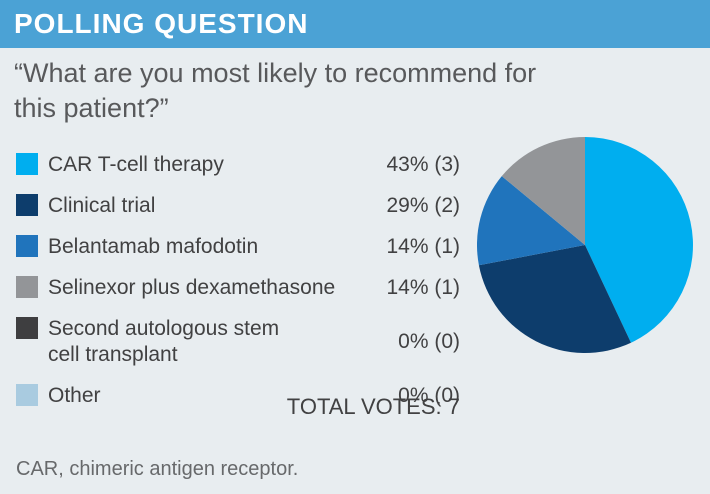  Describe the element at coordinates (238, 396) in the screenshot. I see `legend-row: Other 0% (0)` at that location.